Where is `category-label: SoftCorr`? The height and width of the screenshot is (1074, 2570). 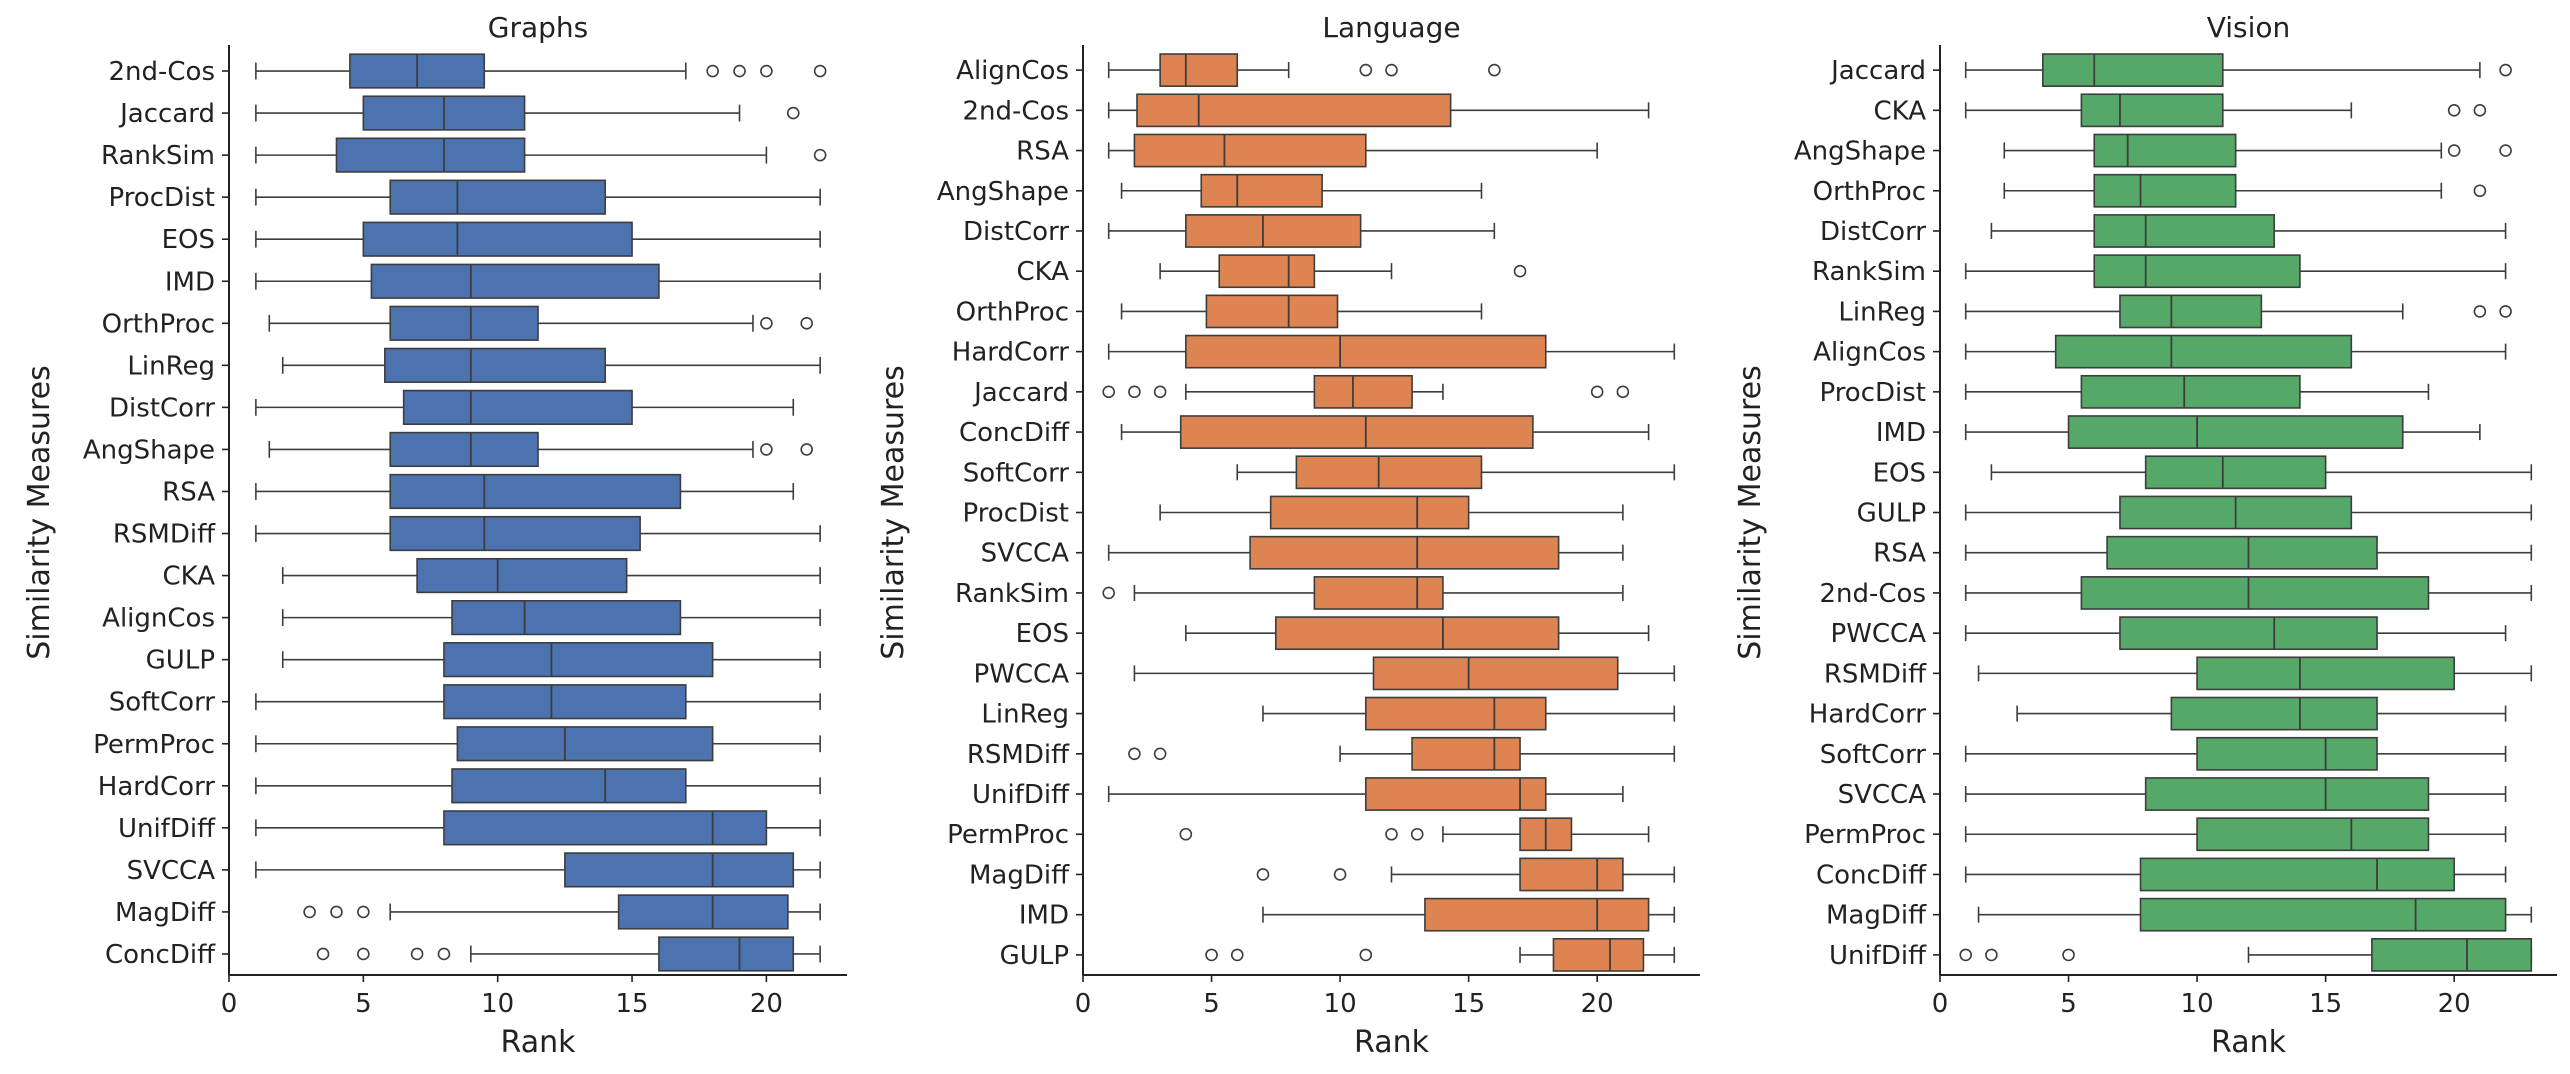
category-label: SoftCorr is located at coordinates (162, 703).